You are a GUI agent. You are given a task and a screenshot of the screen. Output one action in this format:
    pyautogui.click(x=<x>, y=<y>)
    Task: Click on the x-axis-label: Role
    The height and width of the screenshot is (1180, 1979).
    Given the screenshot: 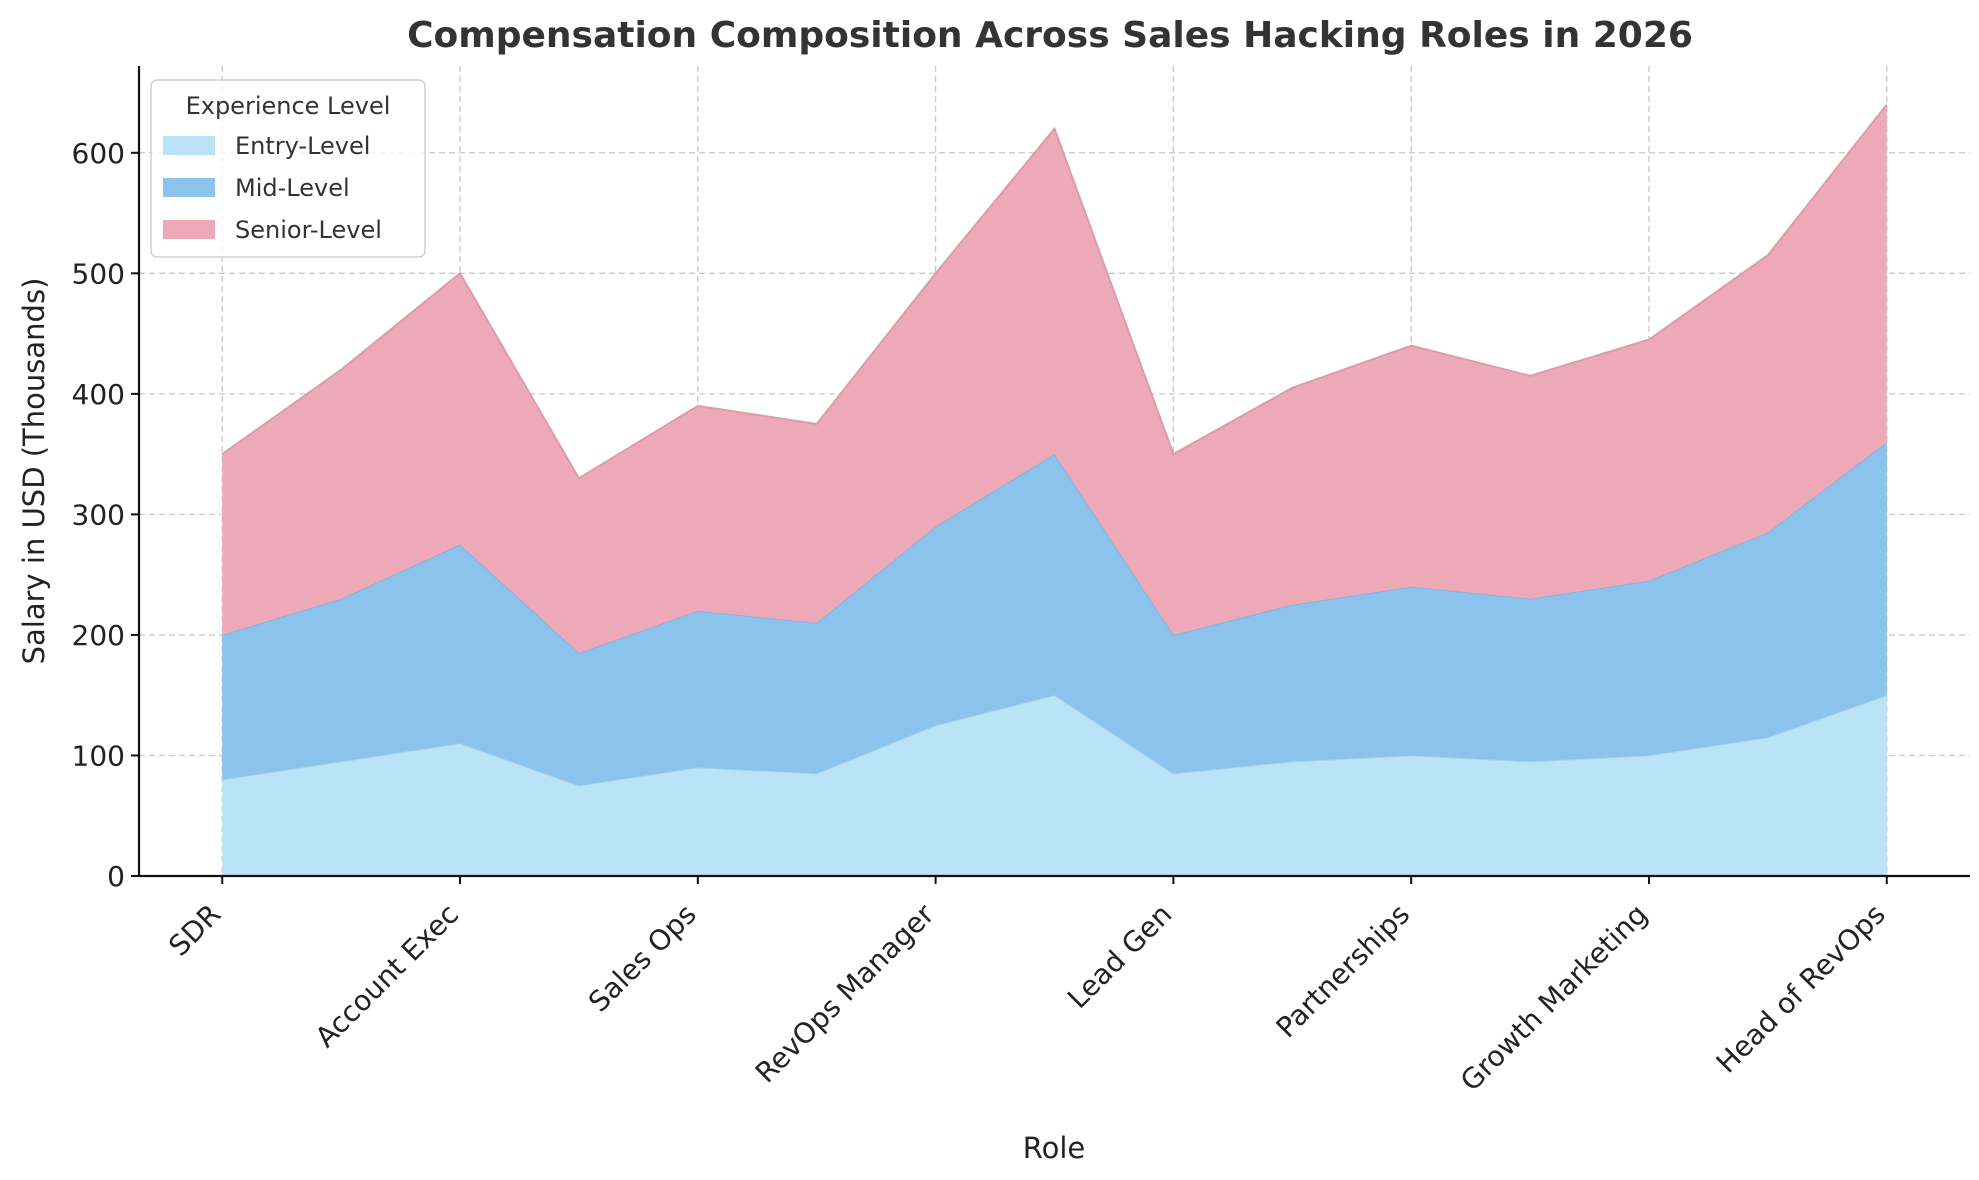 What is the action you would take?
    pyautogui.click(x=1054, y=1148)
    